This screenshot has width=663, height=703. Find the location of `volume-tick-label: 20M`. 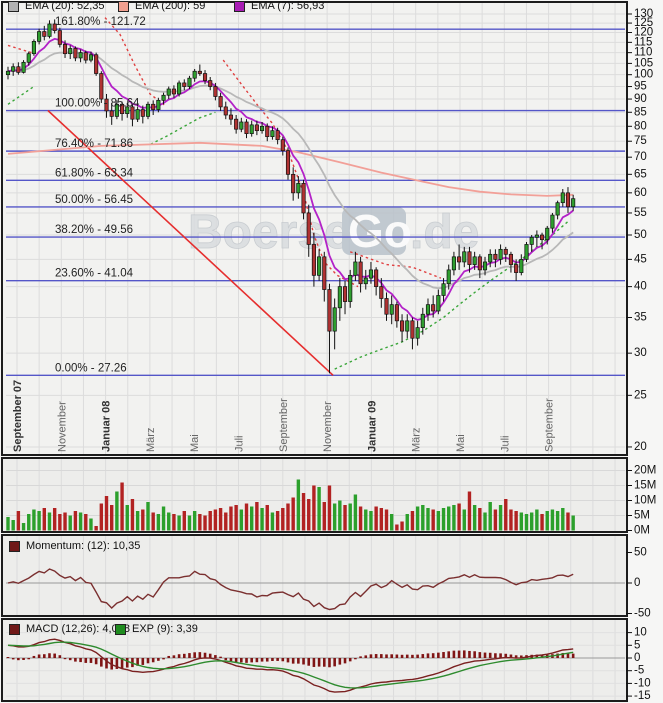

volume-tick-label: 20M is located at coordinates (645, 471).